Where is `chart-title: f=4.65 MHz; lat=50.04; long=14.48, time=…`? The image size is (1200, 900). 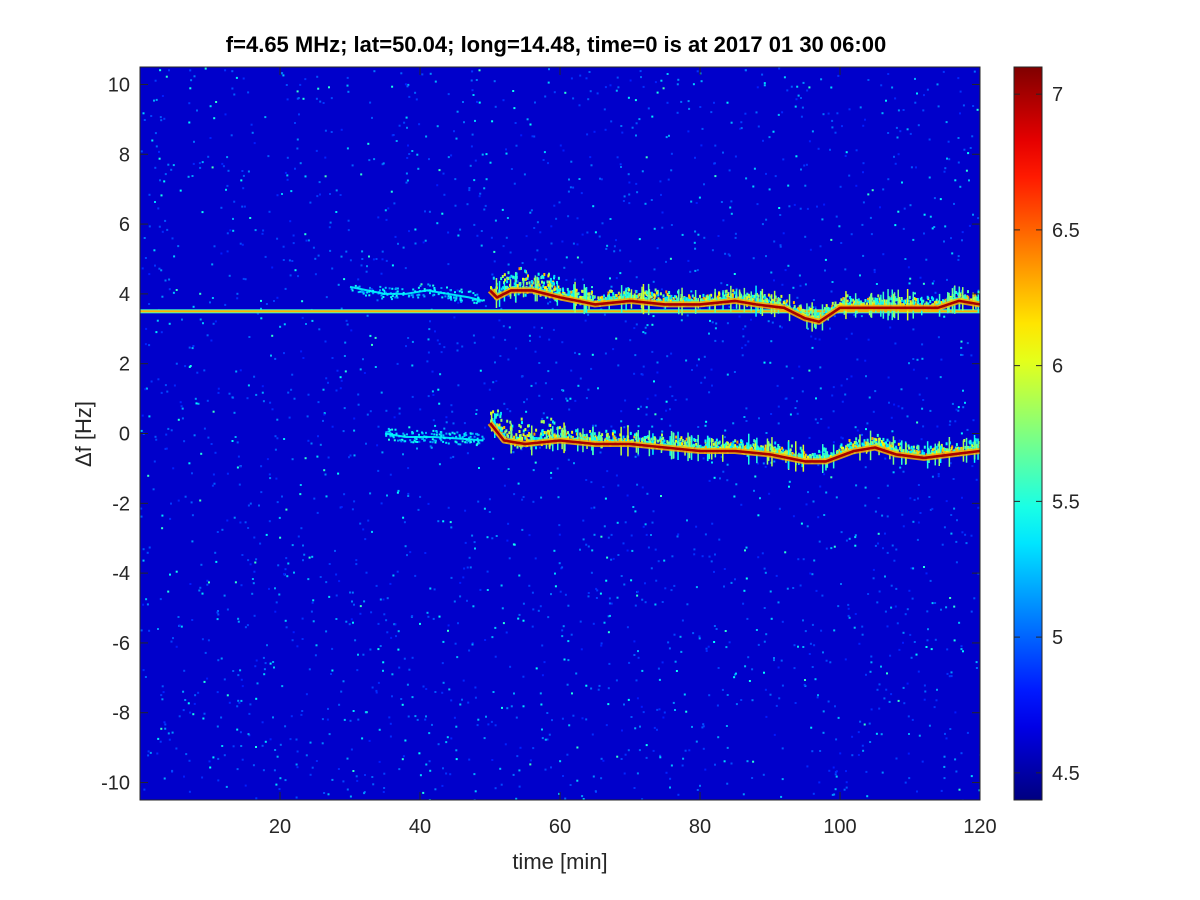 chart-title: f=4.65 MHz; lat=50.04; long=14.48, time=… is located at coordinates (556, 44).